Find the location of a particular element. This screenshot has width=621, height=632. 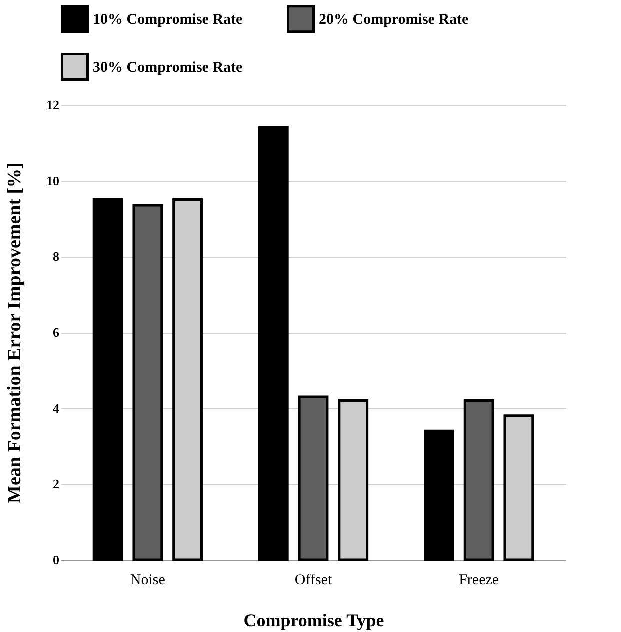

y-tick-label: 12 is located at coordinates (53, 105).